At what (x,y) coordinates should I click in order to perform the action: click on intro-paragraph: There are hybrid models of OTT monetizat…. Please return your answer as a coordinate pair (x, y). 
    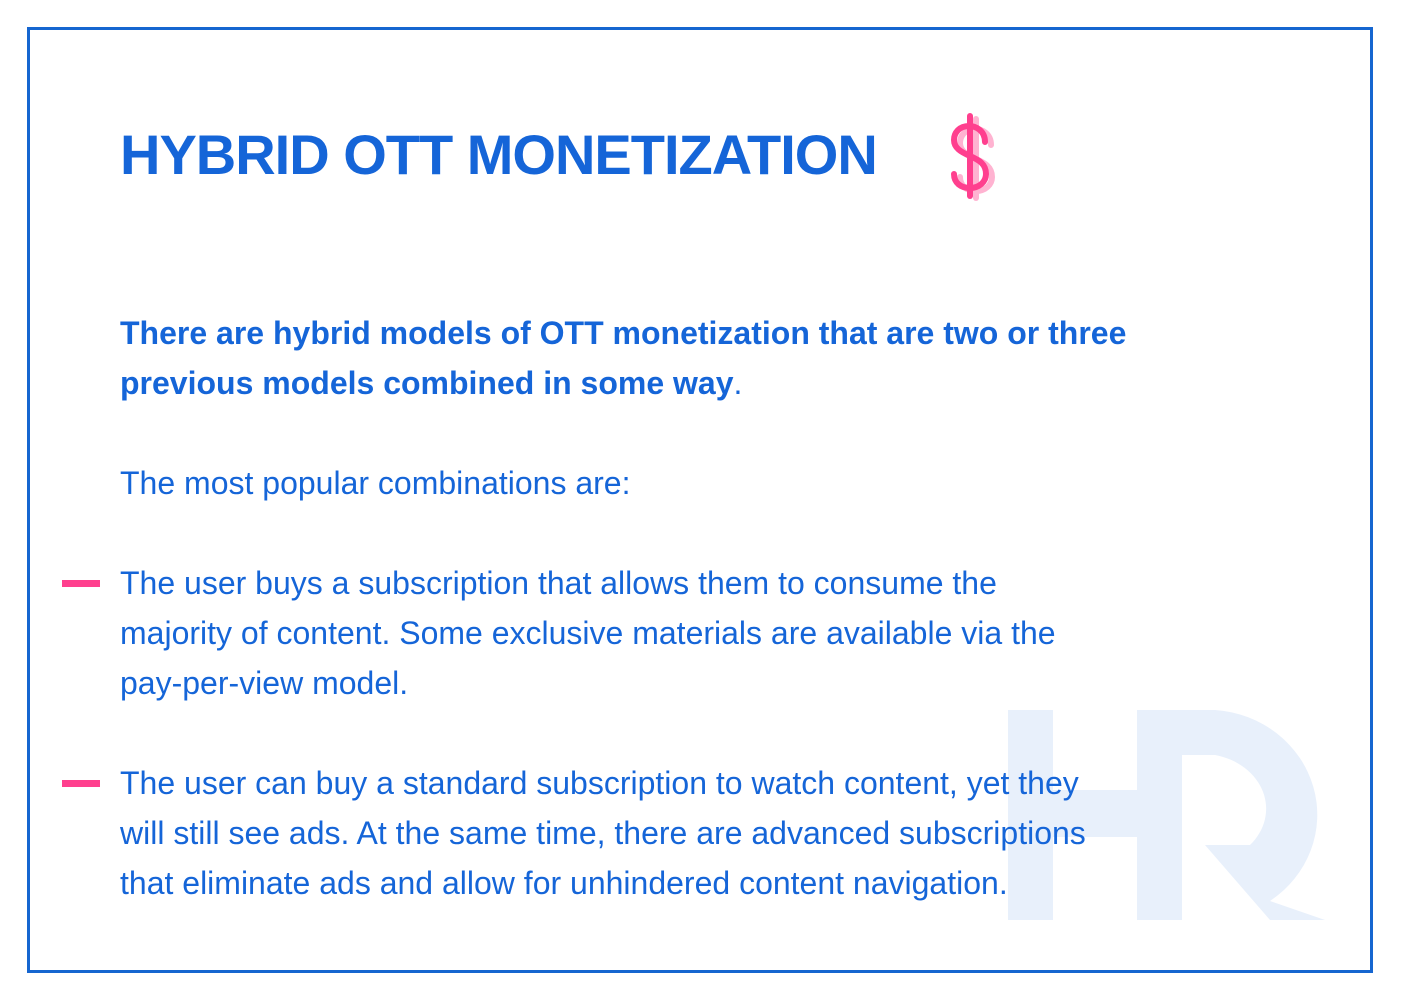
    Looking at the image, I should click on (623, 358).